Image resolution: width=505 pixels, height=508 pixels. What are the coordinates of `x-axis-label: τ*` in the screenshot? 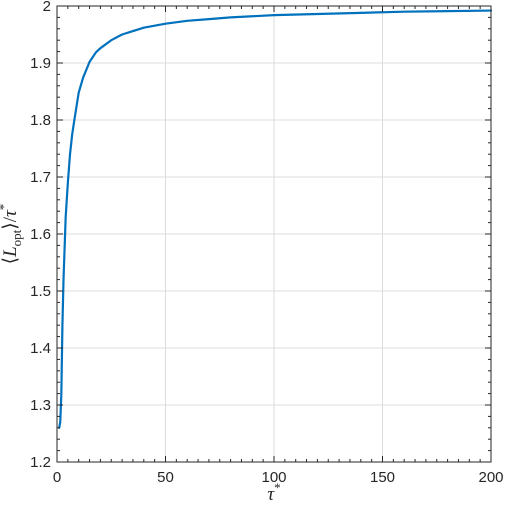 It's located at (273, 492).